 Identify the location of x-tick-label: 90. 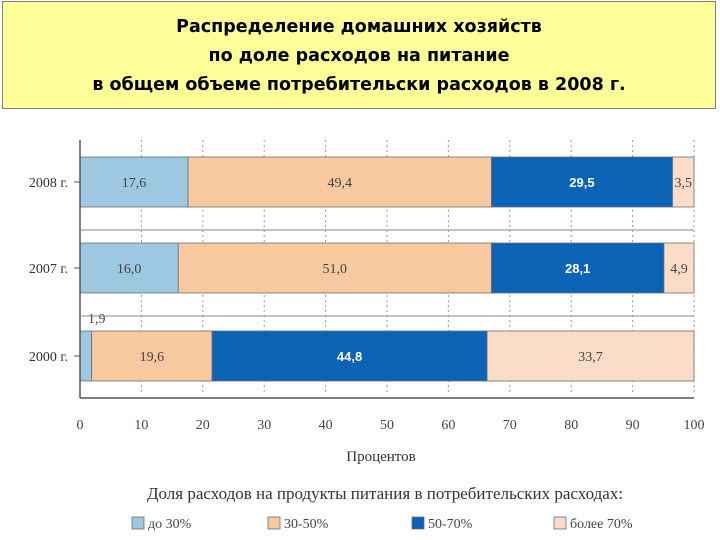
(633, 425).